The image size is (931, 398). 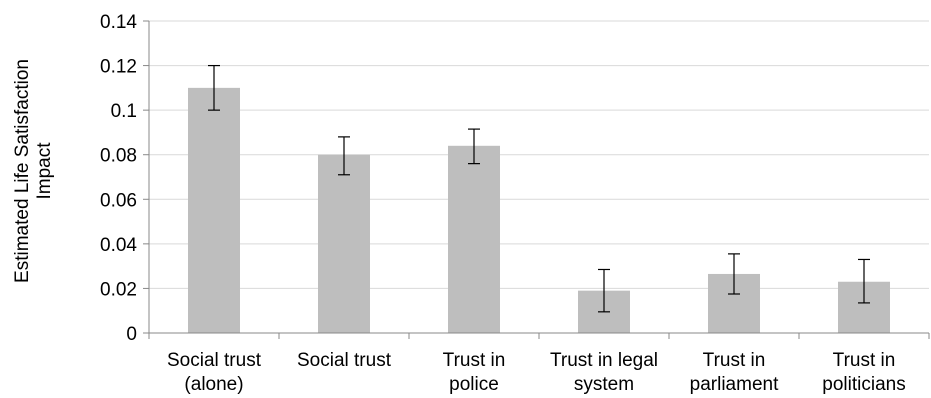 What do you see at coordinates (474, 372) in the screenshot?
I see `category-label: Trust in police` at bounding box center [474, 372].